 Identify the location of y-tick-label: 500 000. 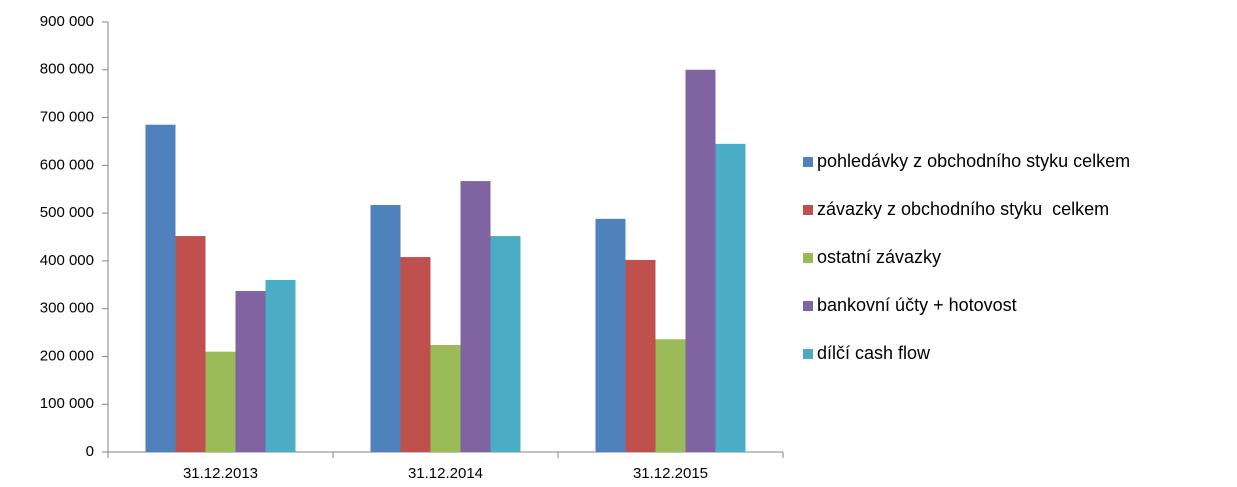
(67, 212).